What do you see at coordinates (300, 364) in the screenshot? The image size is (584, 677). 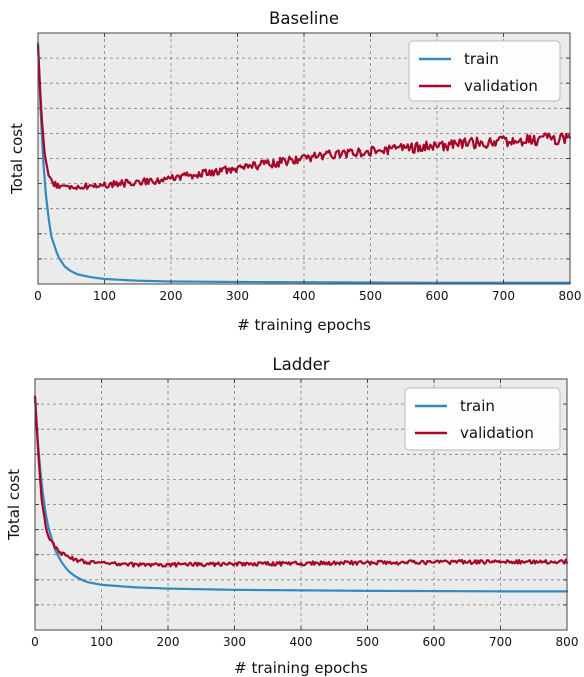 I see `chart-title: Ladder` at bounding box center [300, 364].